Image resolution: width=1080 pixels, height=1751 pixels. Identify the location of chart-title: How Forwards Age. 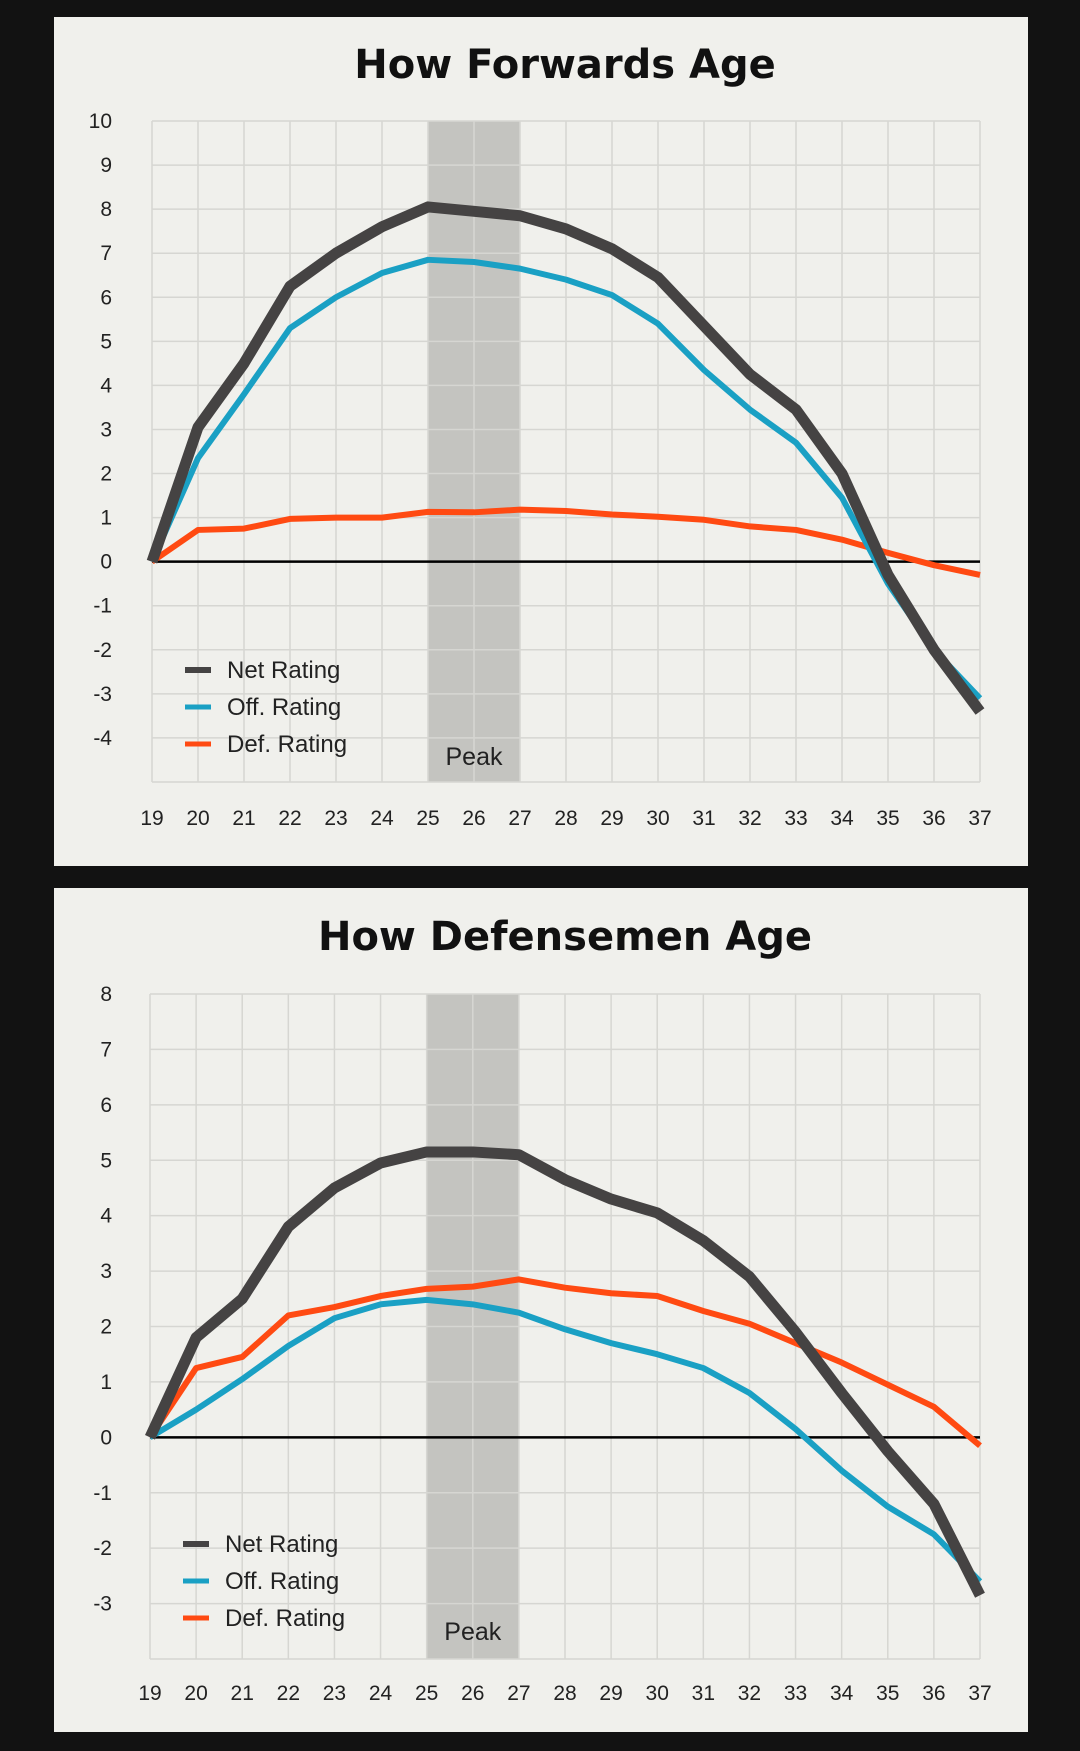
(565, 65).